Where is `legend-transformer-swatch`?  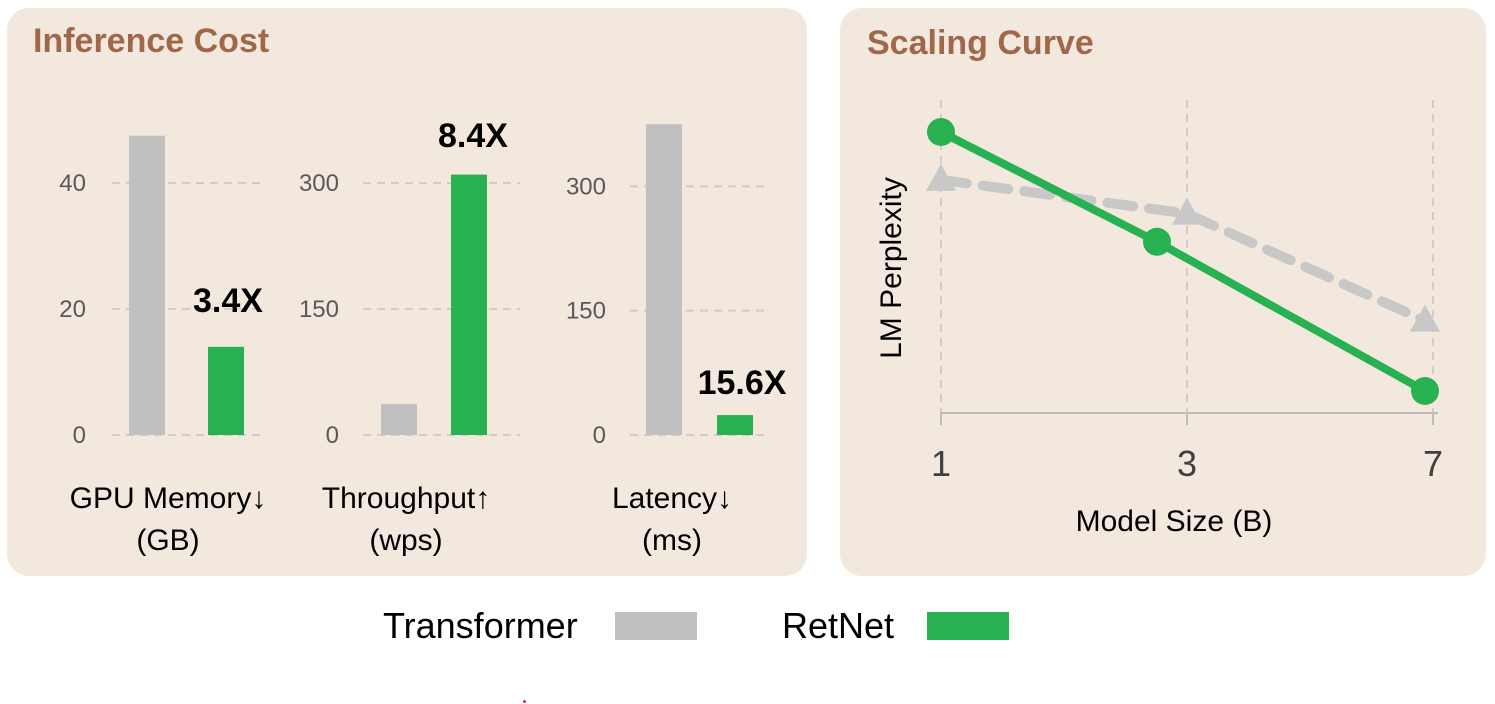
legend-transformer-swatch is located at coordinates (656, 626).